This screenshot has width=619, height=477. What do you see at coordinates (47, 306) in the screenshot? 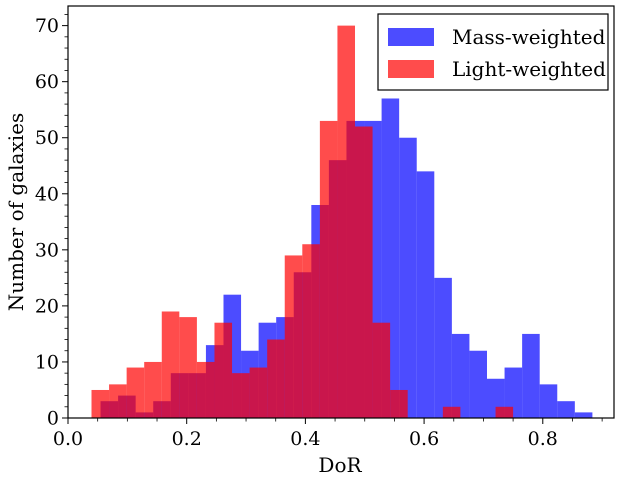
I see `y-tick-label: 20` at bounding box center [47, 306].